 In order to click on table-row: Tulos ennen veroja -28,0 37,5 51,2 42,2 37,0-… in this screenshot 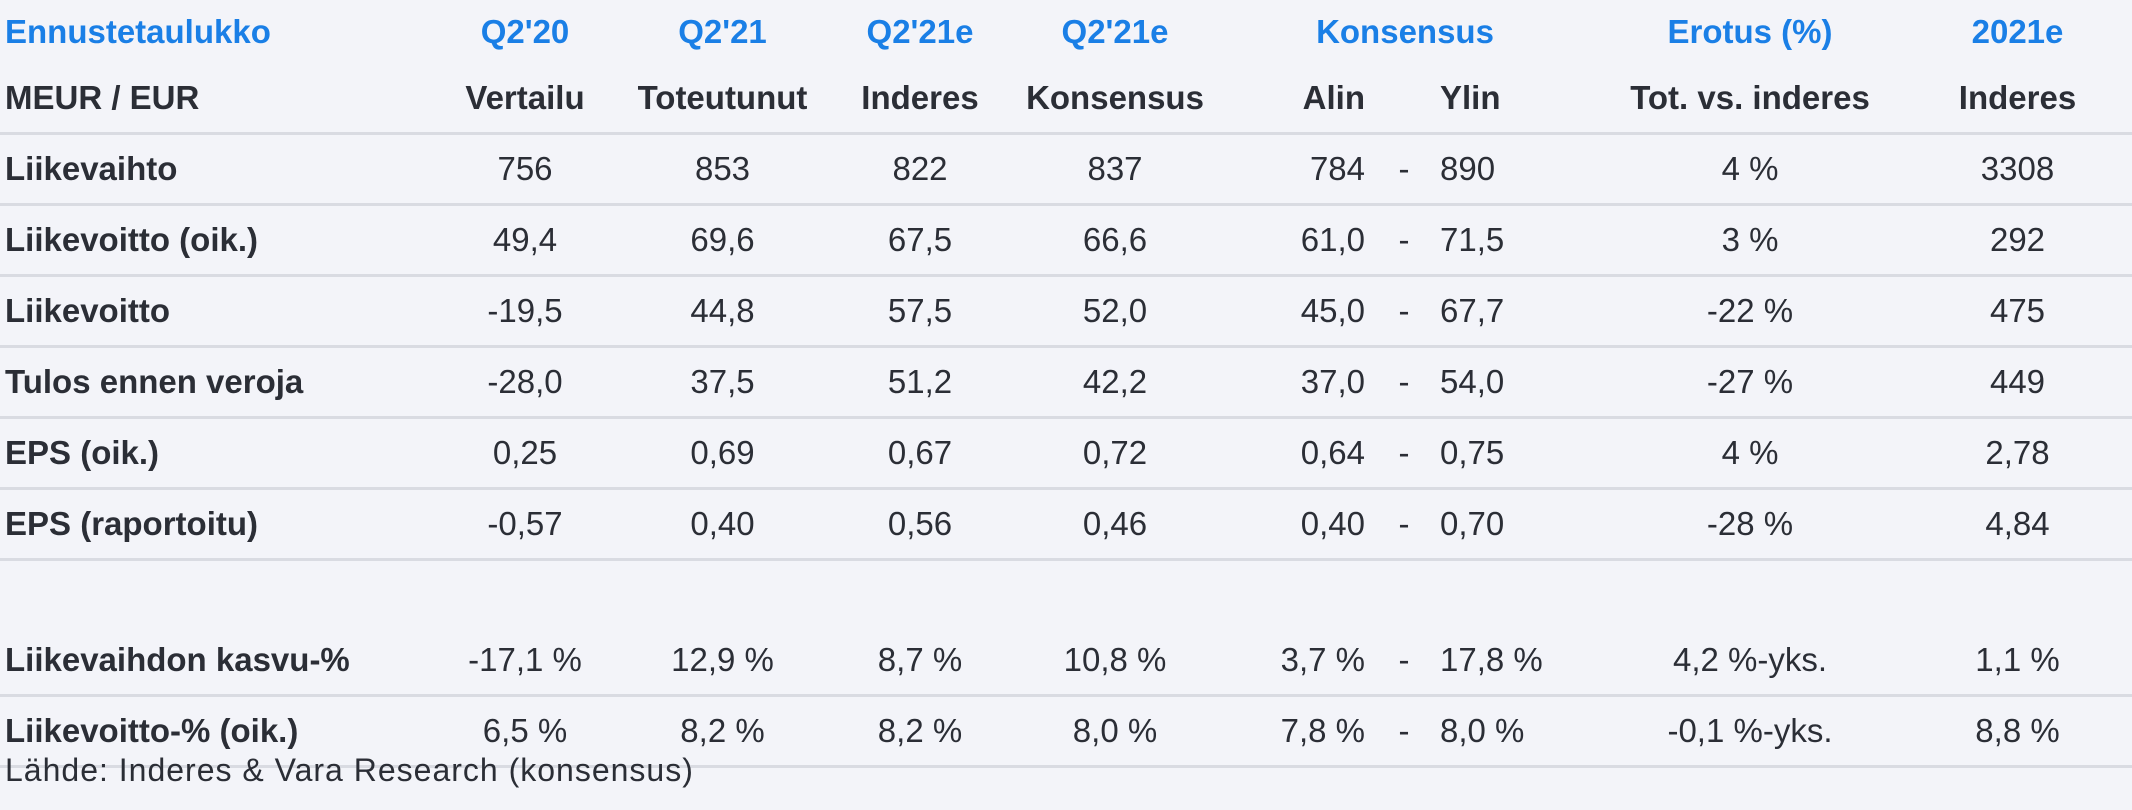, I will do `click(1066, 383)`.